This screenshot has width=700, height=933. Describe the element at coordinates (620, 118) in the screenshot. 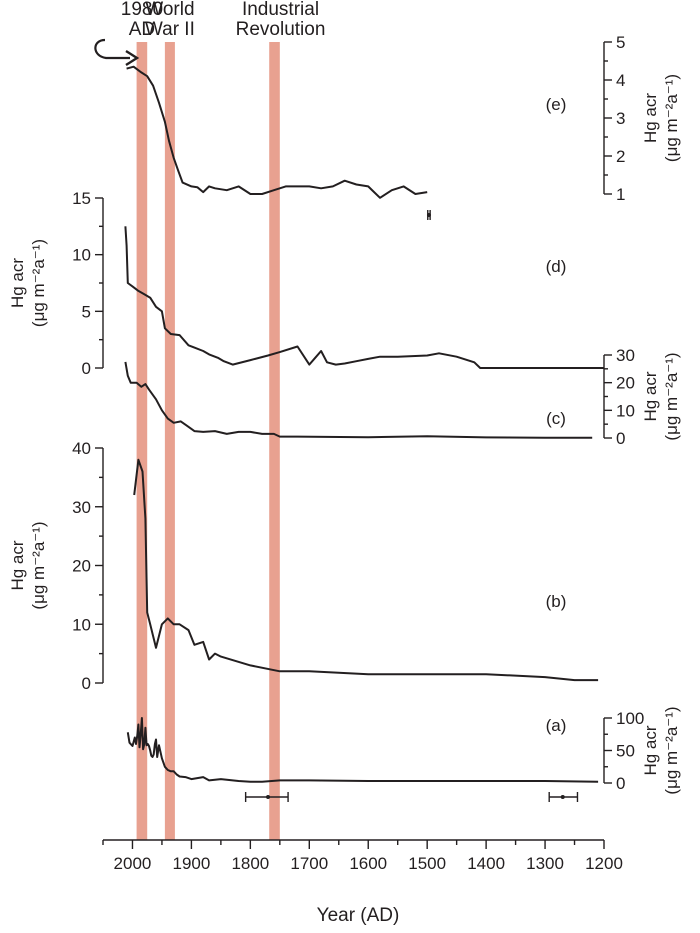

I see `y-tick-label-0-2: 3` at that location.